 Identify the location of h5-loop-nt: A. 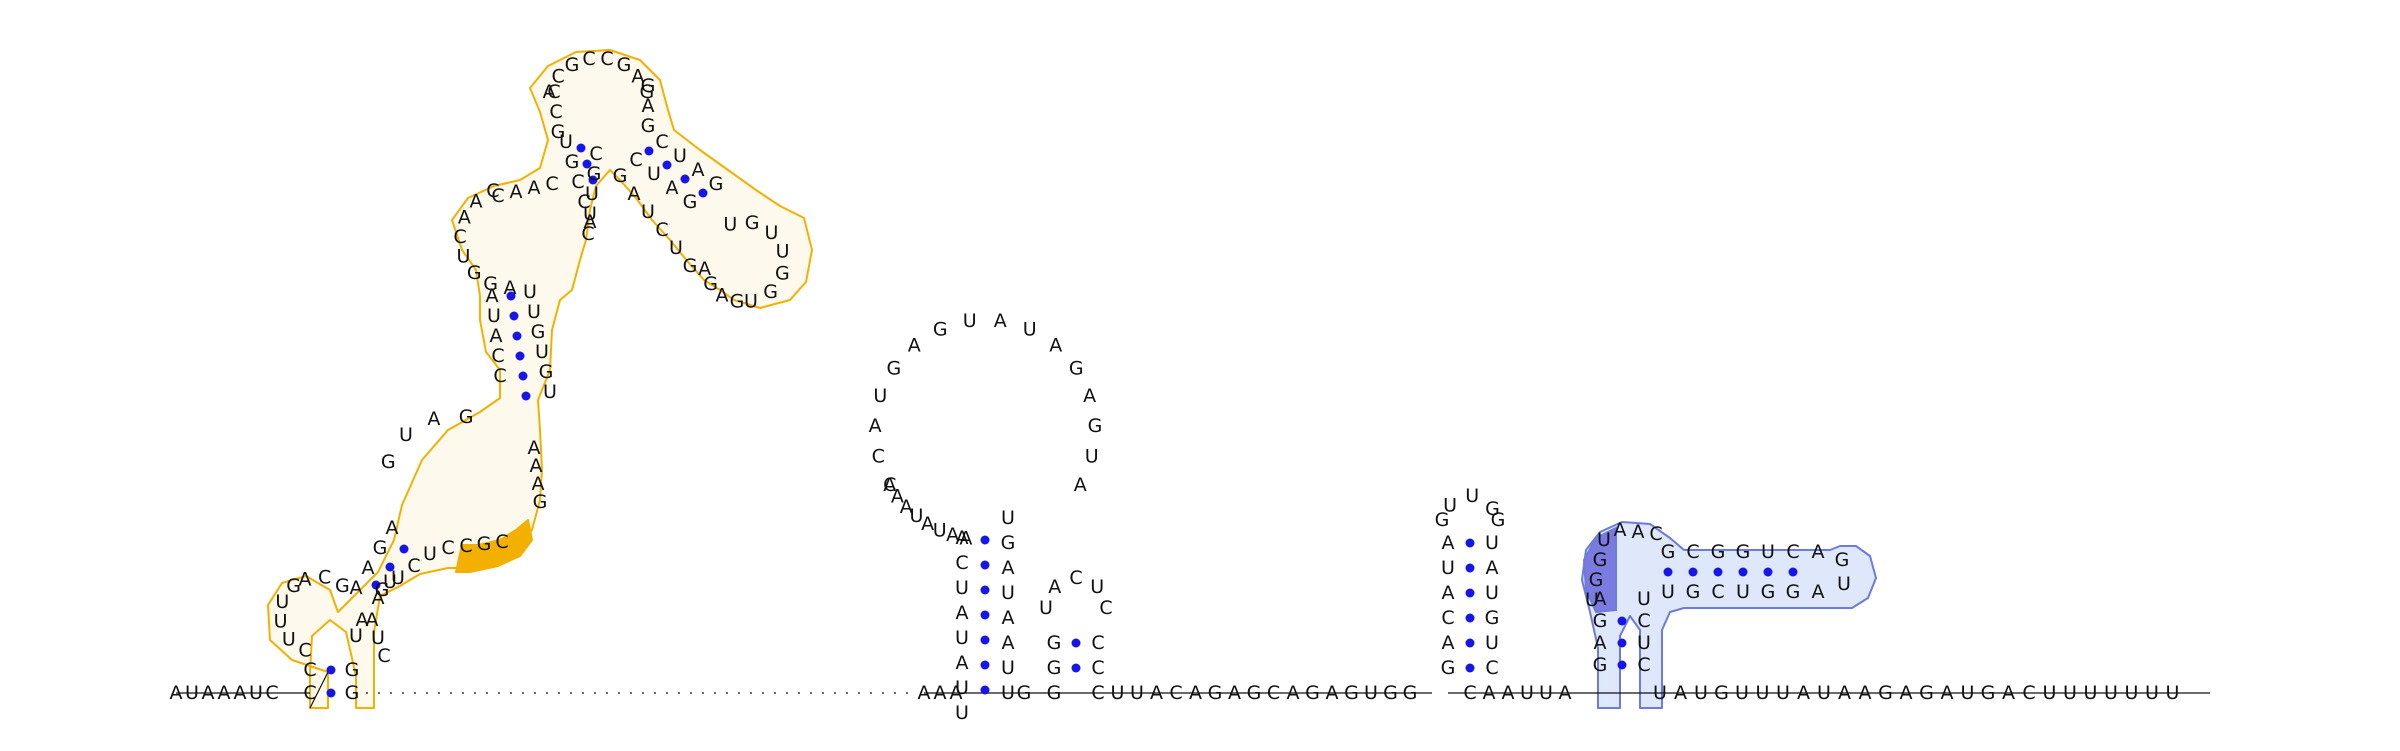
(1620, 530).